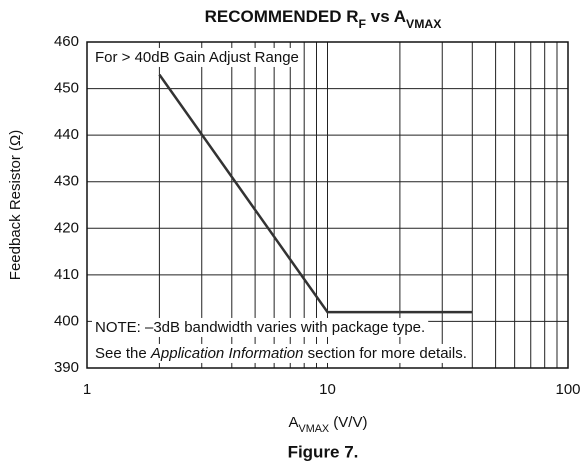 This screenshot has width=587, height=468. Describe the element at coordinates (567, 389) in the screenshot. I see `x-tick-label: 100` at that location.